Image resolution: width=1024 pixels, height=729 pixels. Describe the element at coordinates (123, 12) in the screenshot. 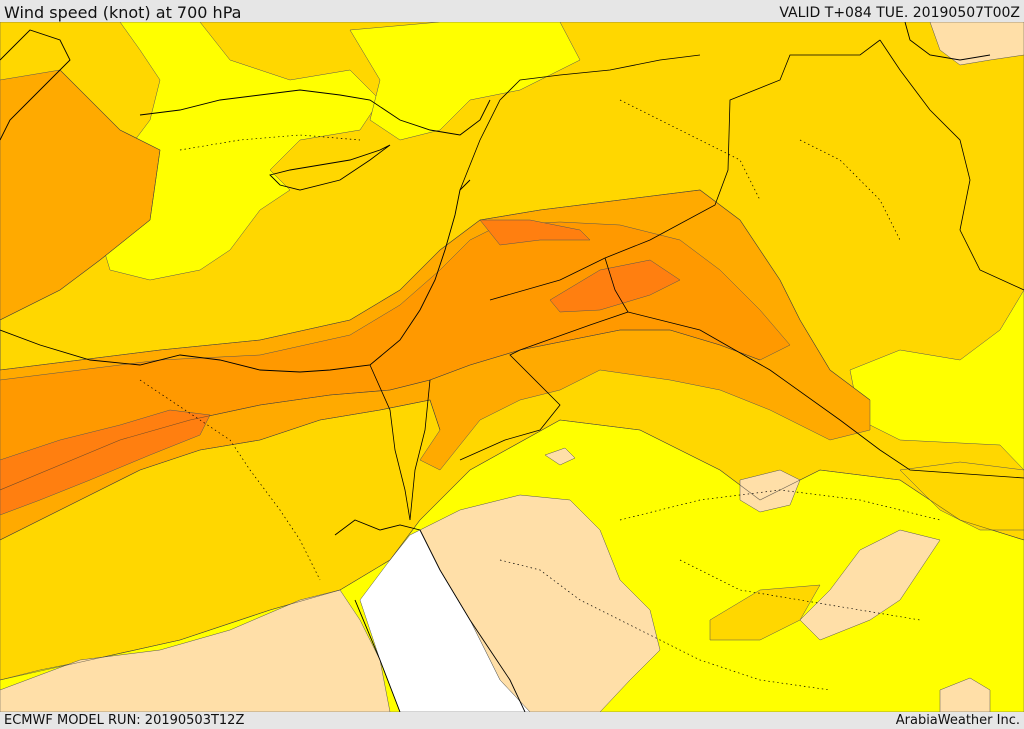

I see `map-title: Wind speed (knot) at 700 hPa` at that location.